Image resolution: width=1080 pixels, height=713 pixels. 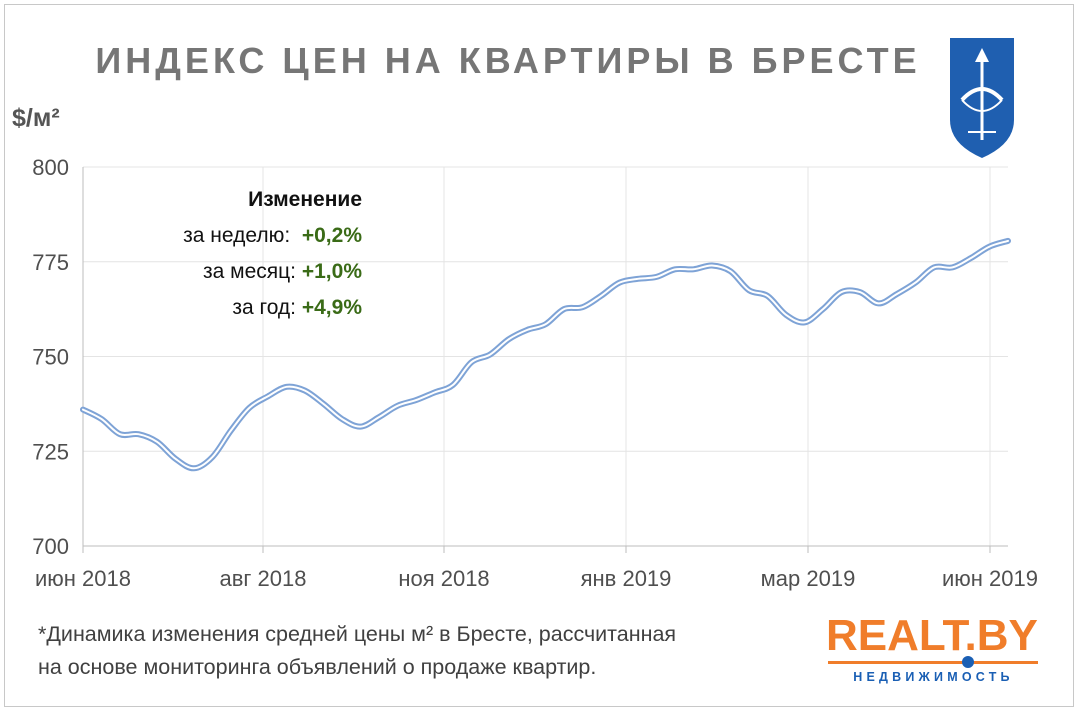 I want to click on y-tick-label: 725, so click(x=50, y=451).